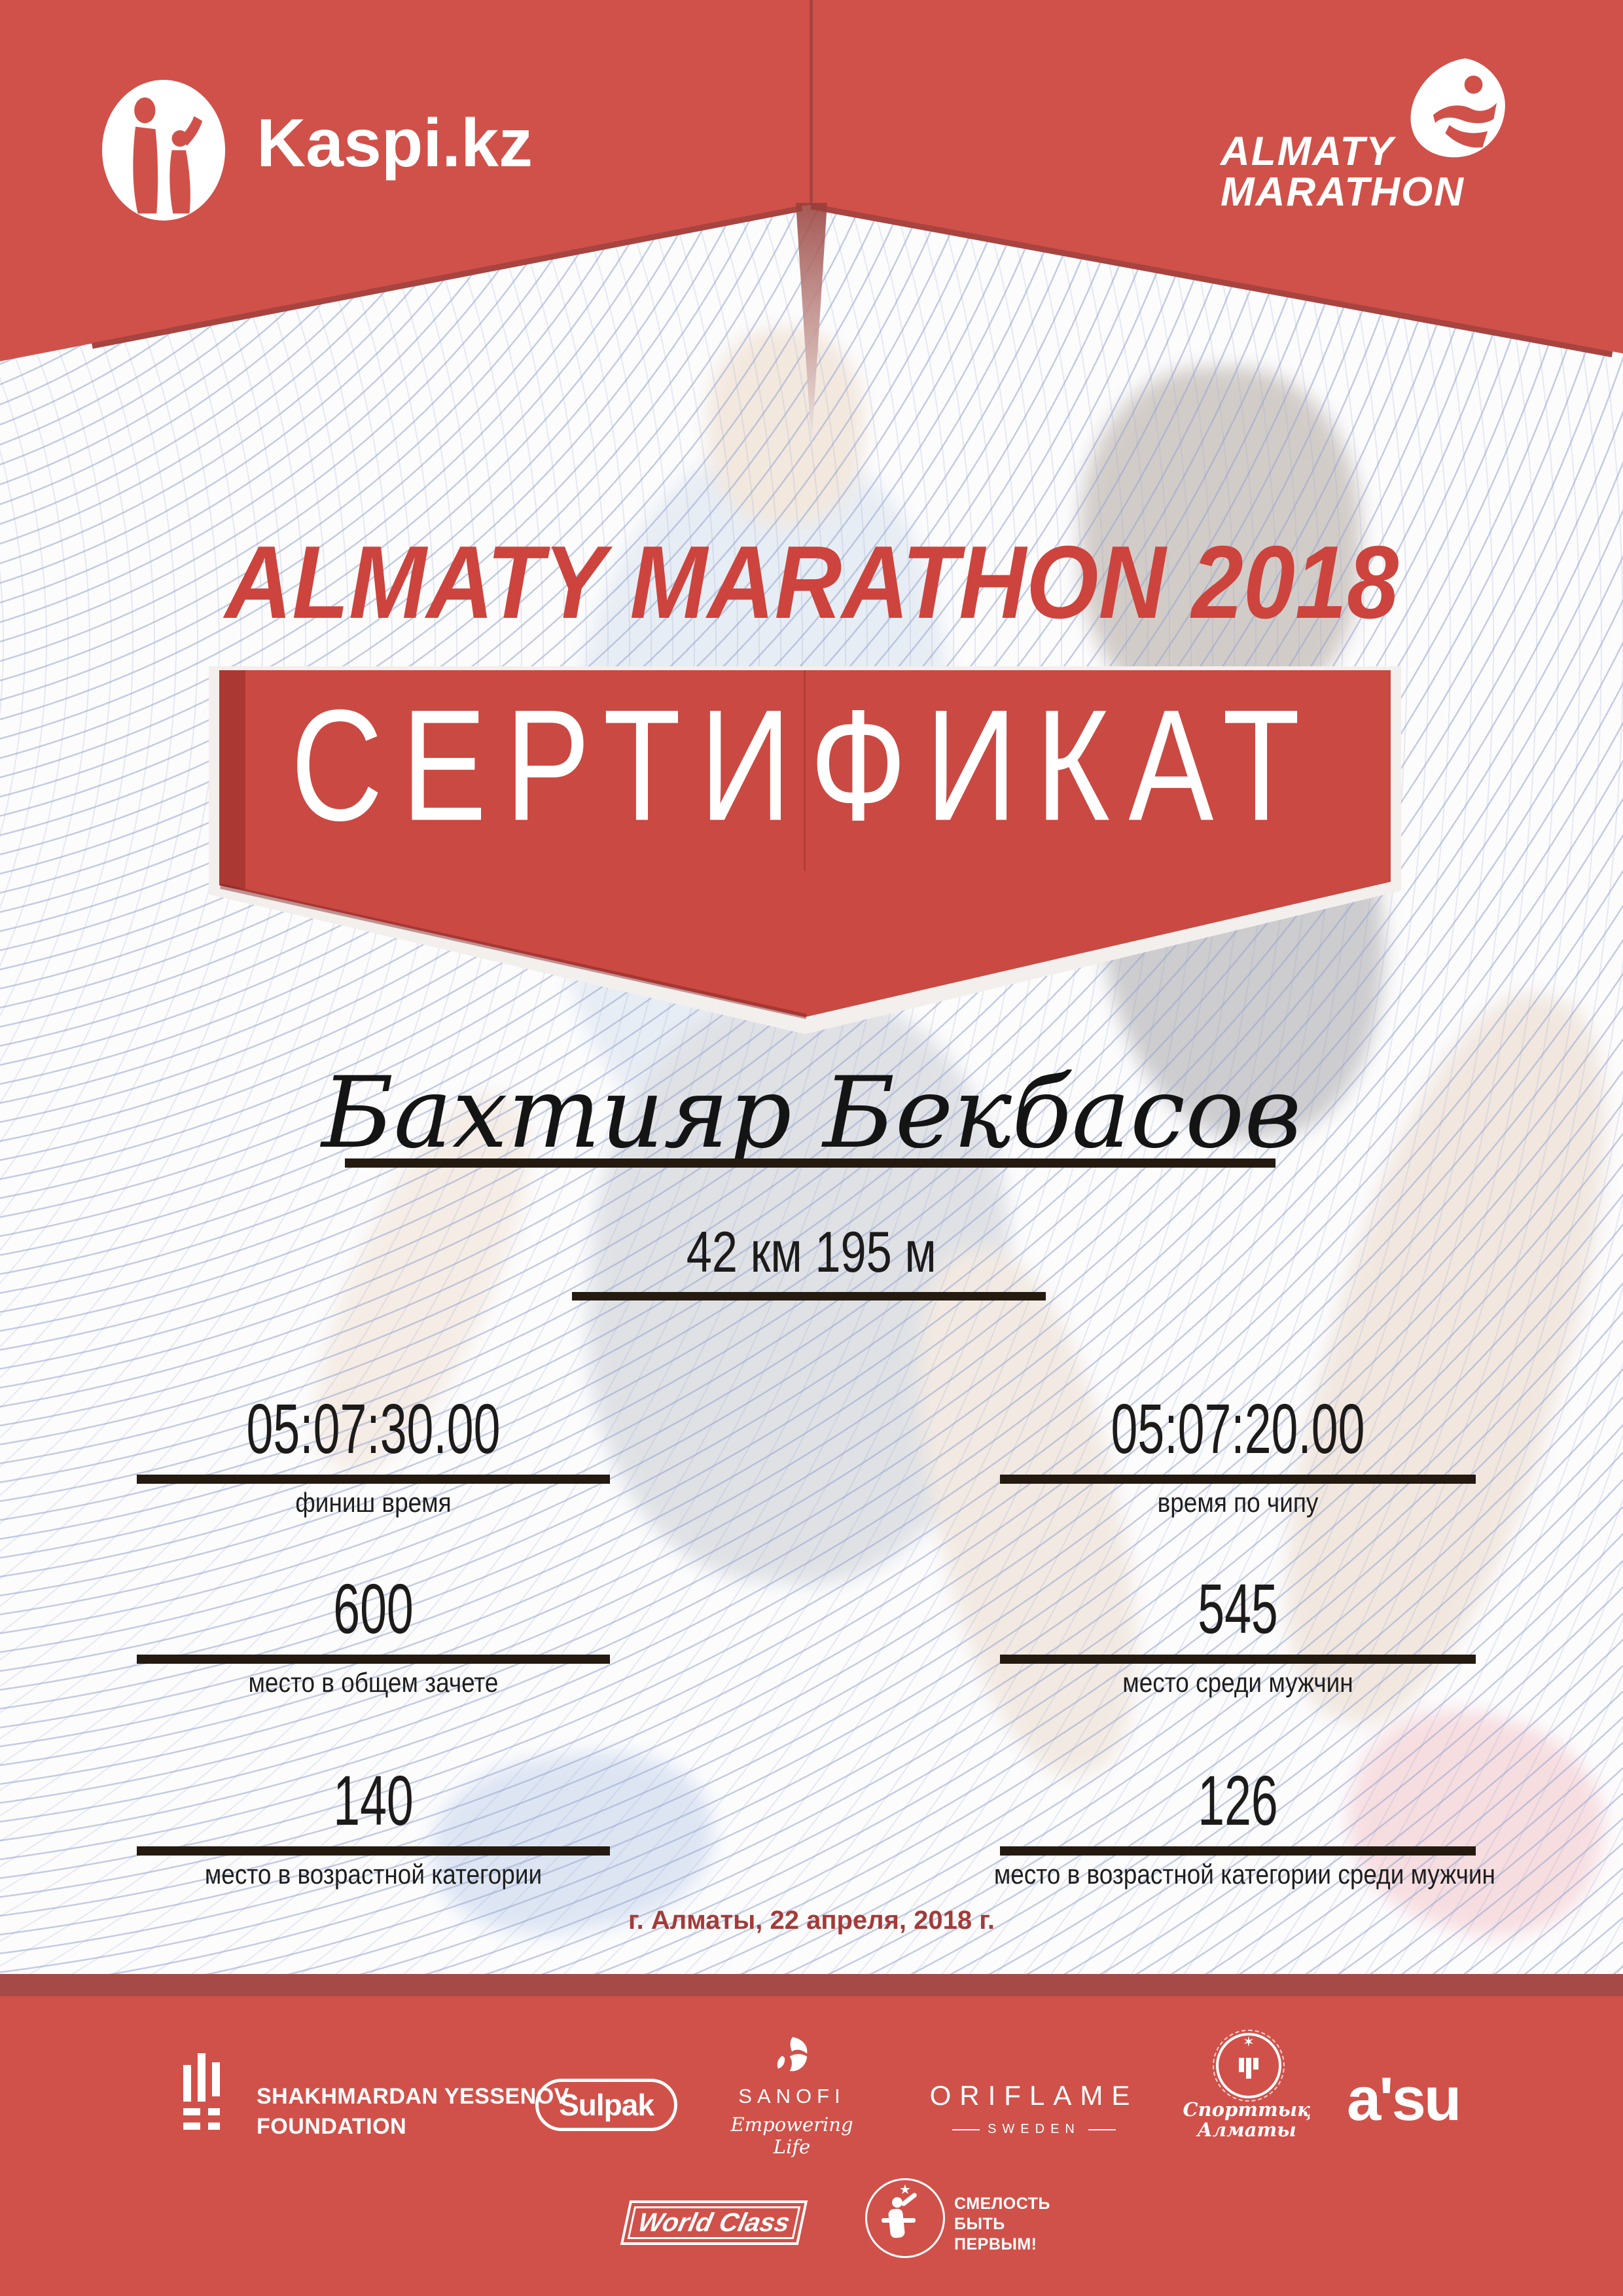  I want to click on stat-value: 600, so click(373, 1608).